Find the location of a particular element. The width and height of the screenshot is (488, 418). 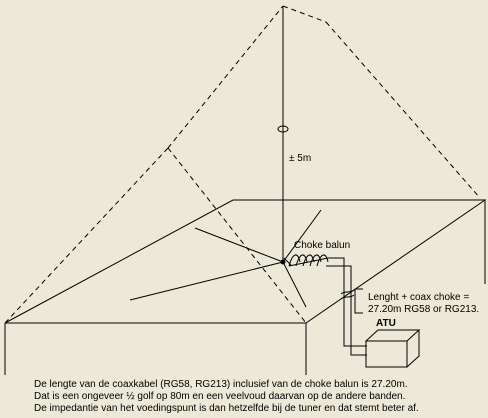

rope-left is located at coordinates (86, 235).